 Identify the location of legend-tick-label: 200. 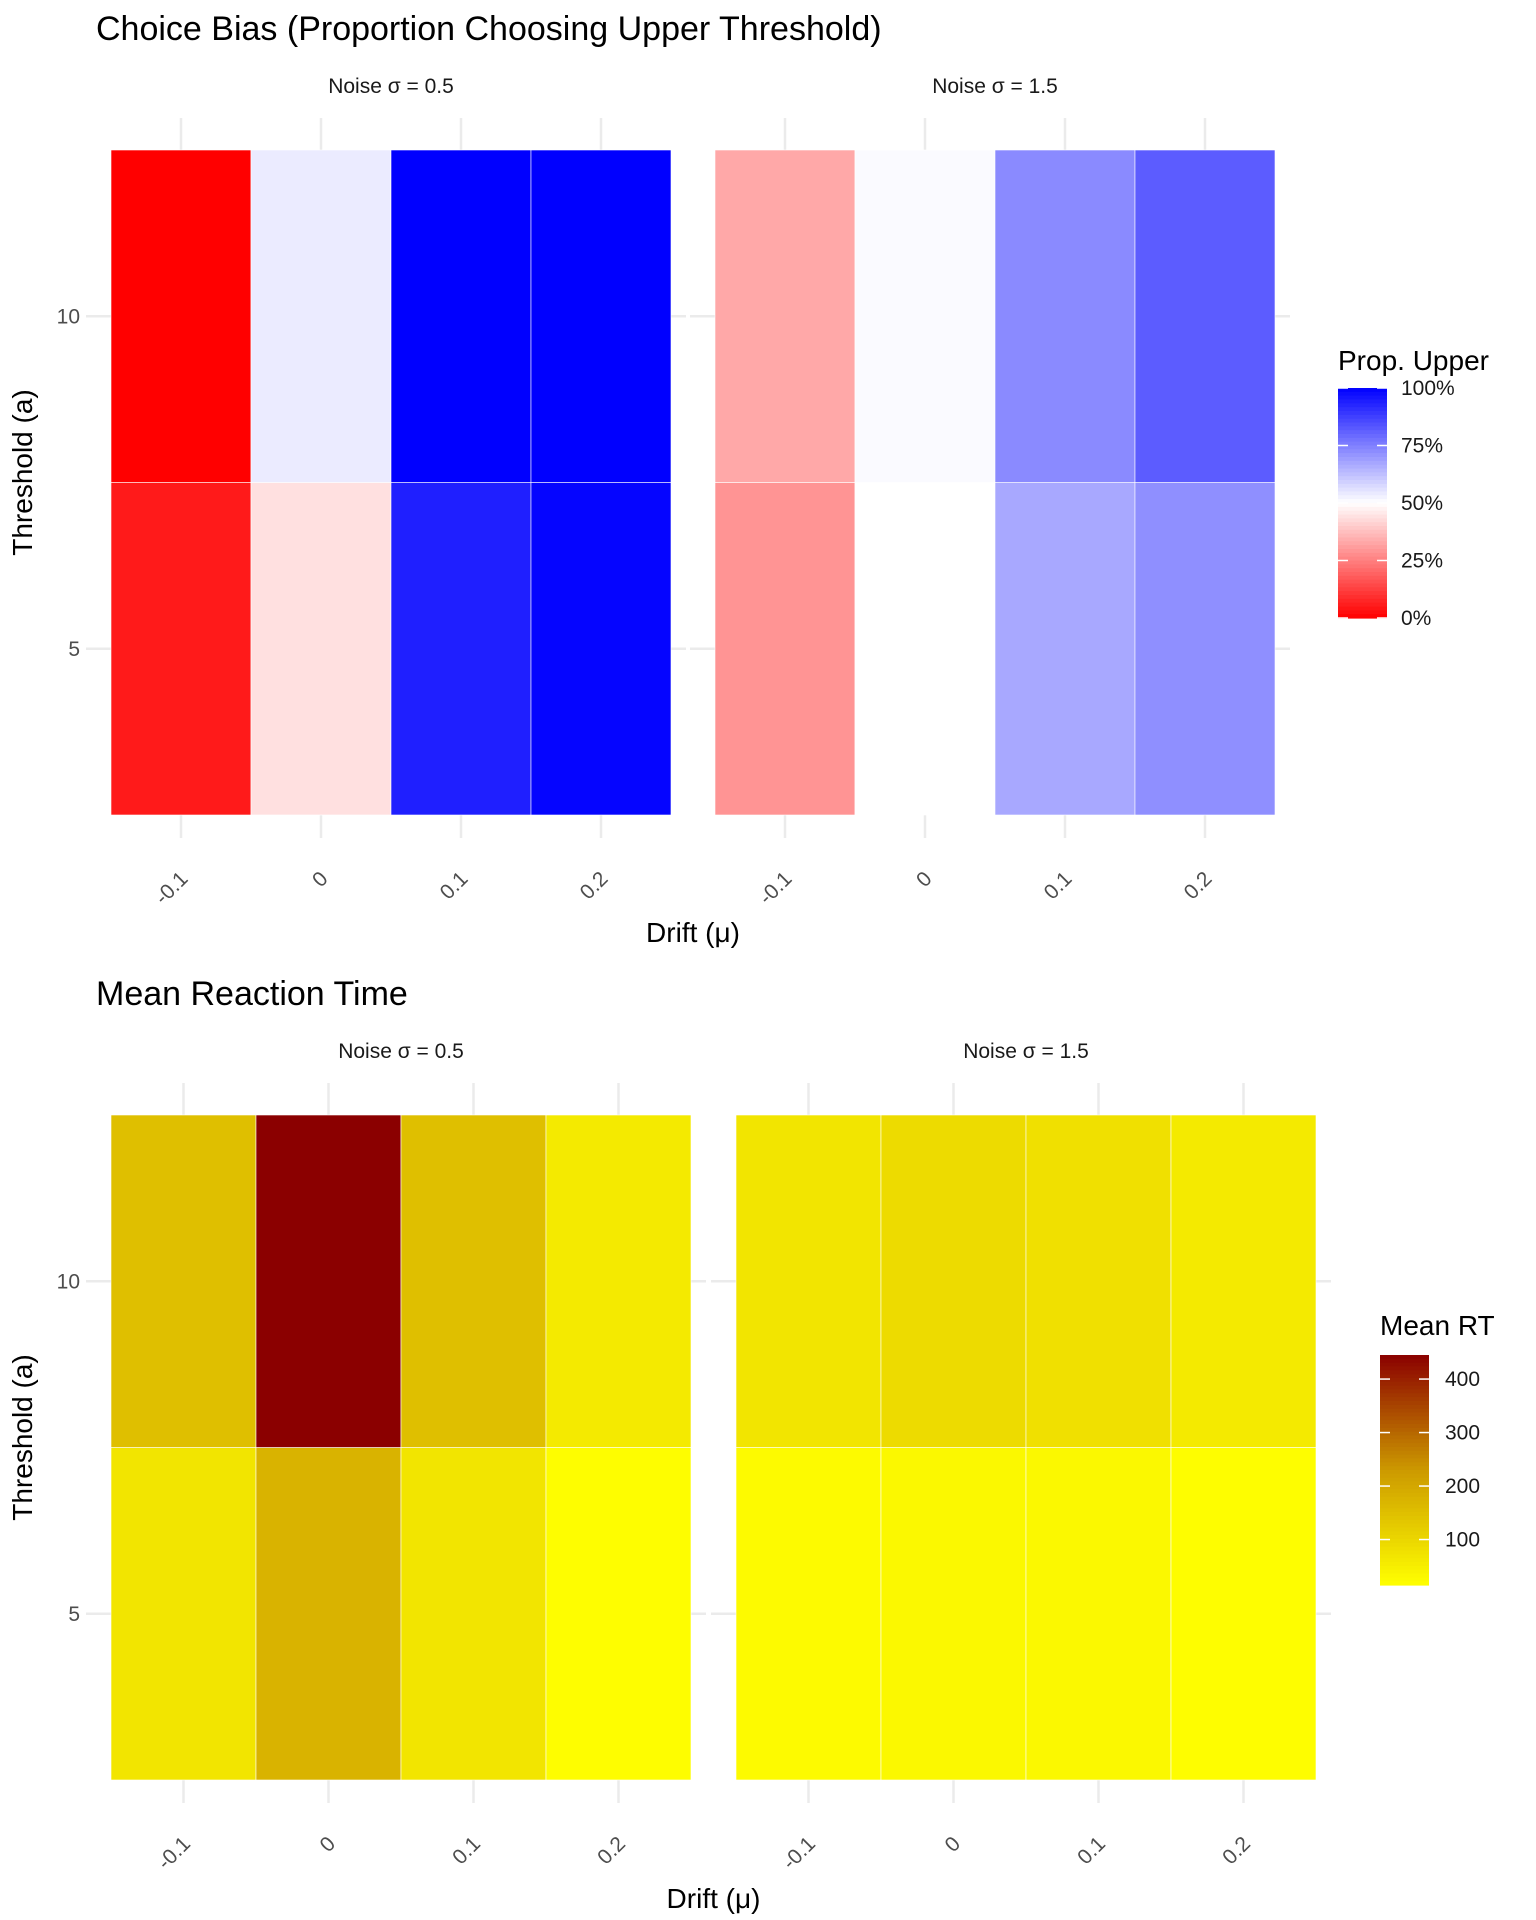
(1462, 1486).